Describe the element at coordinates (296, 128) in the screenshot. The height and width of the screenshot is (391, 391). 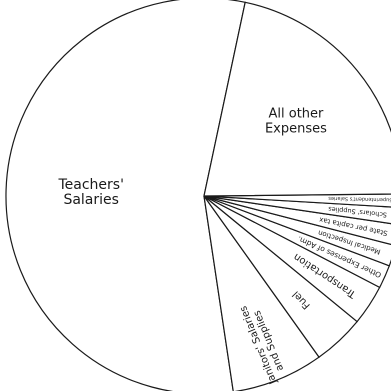
I see `slice-label-line: Expenses` at that location.